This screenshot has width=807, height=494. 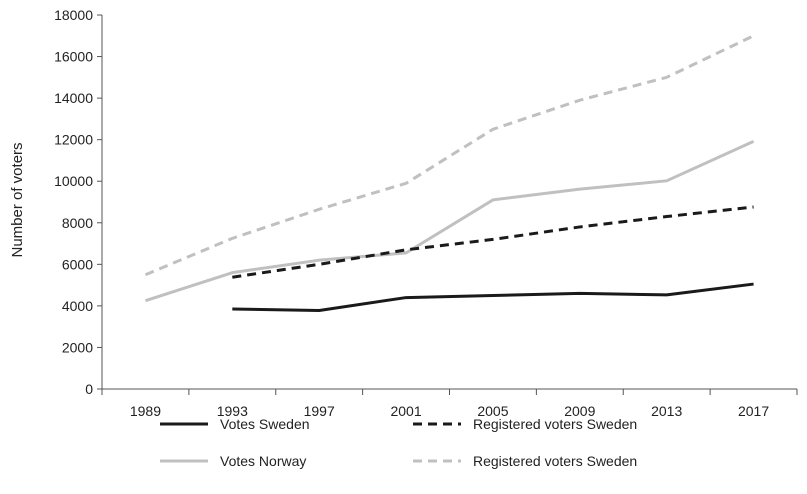 I want to click on legend-label-3: Votes Norway, so click(x=263, y=461).